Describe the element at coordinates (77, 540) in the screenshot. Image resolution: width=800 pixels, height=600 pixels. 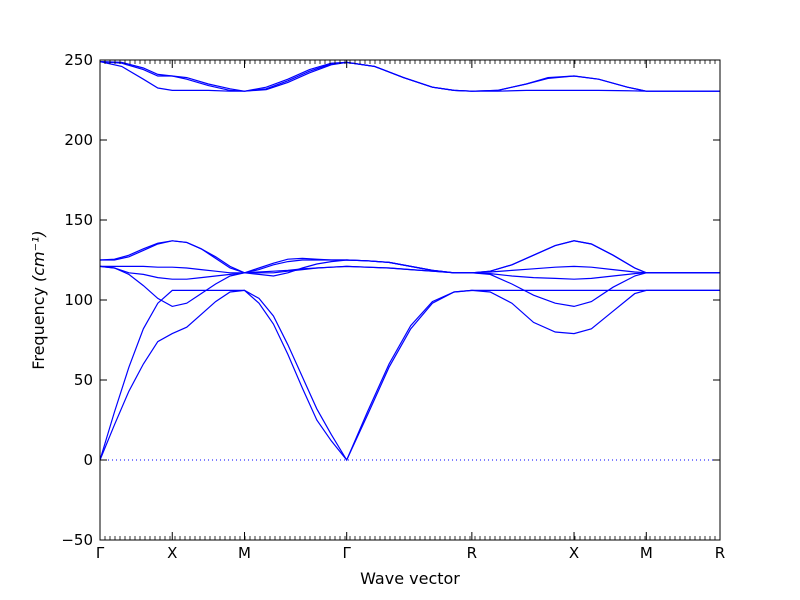
I see `y-tick-label: −50` at that location.